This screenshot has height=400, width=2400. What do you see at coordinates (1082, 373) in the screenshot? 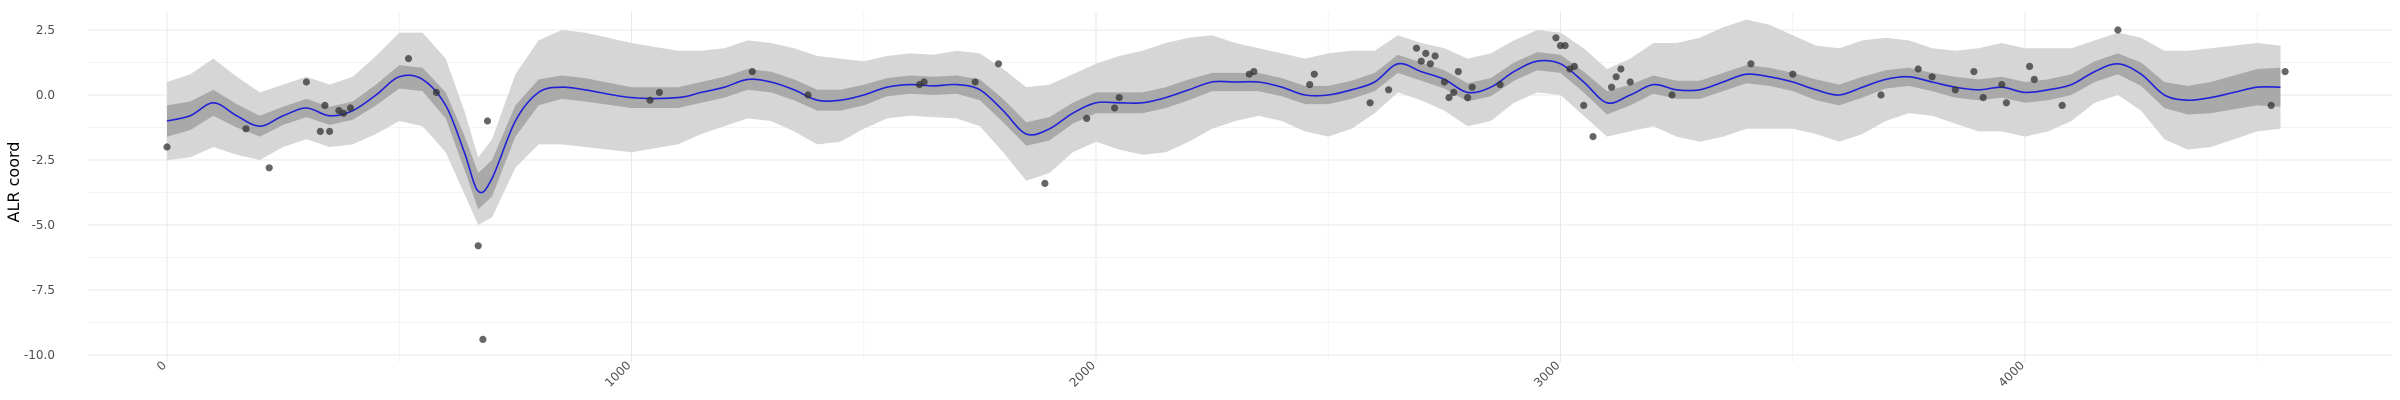
I see `x-tick-label: 2000` at bounding box center [1082, 373].